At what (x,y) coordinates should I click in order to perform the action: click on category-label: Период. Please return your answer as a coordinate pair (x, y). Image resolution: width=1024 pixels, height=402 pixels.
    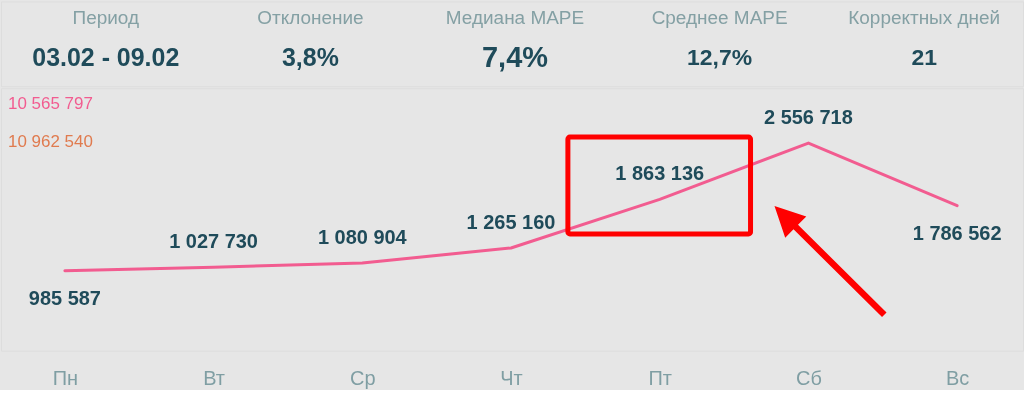
    Looking at the image, I should click on (106, 18).